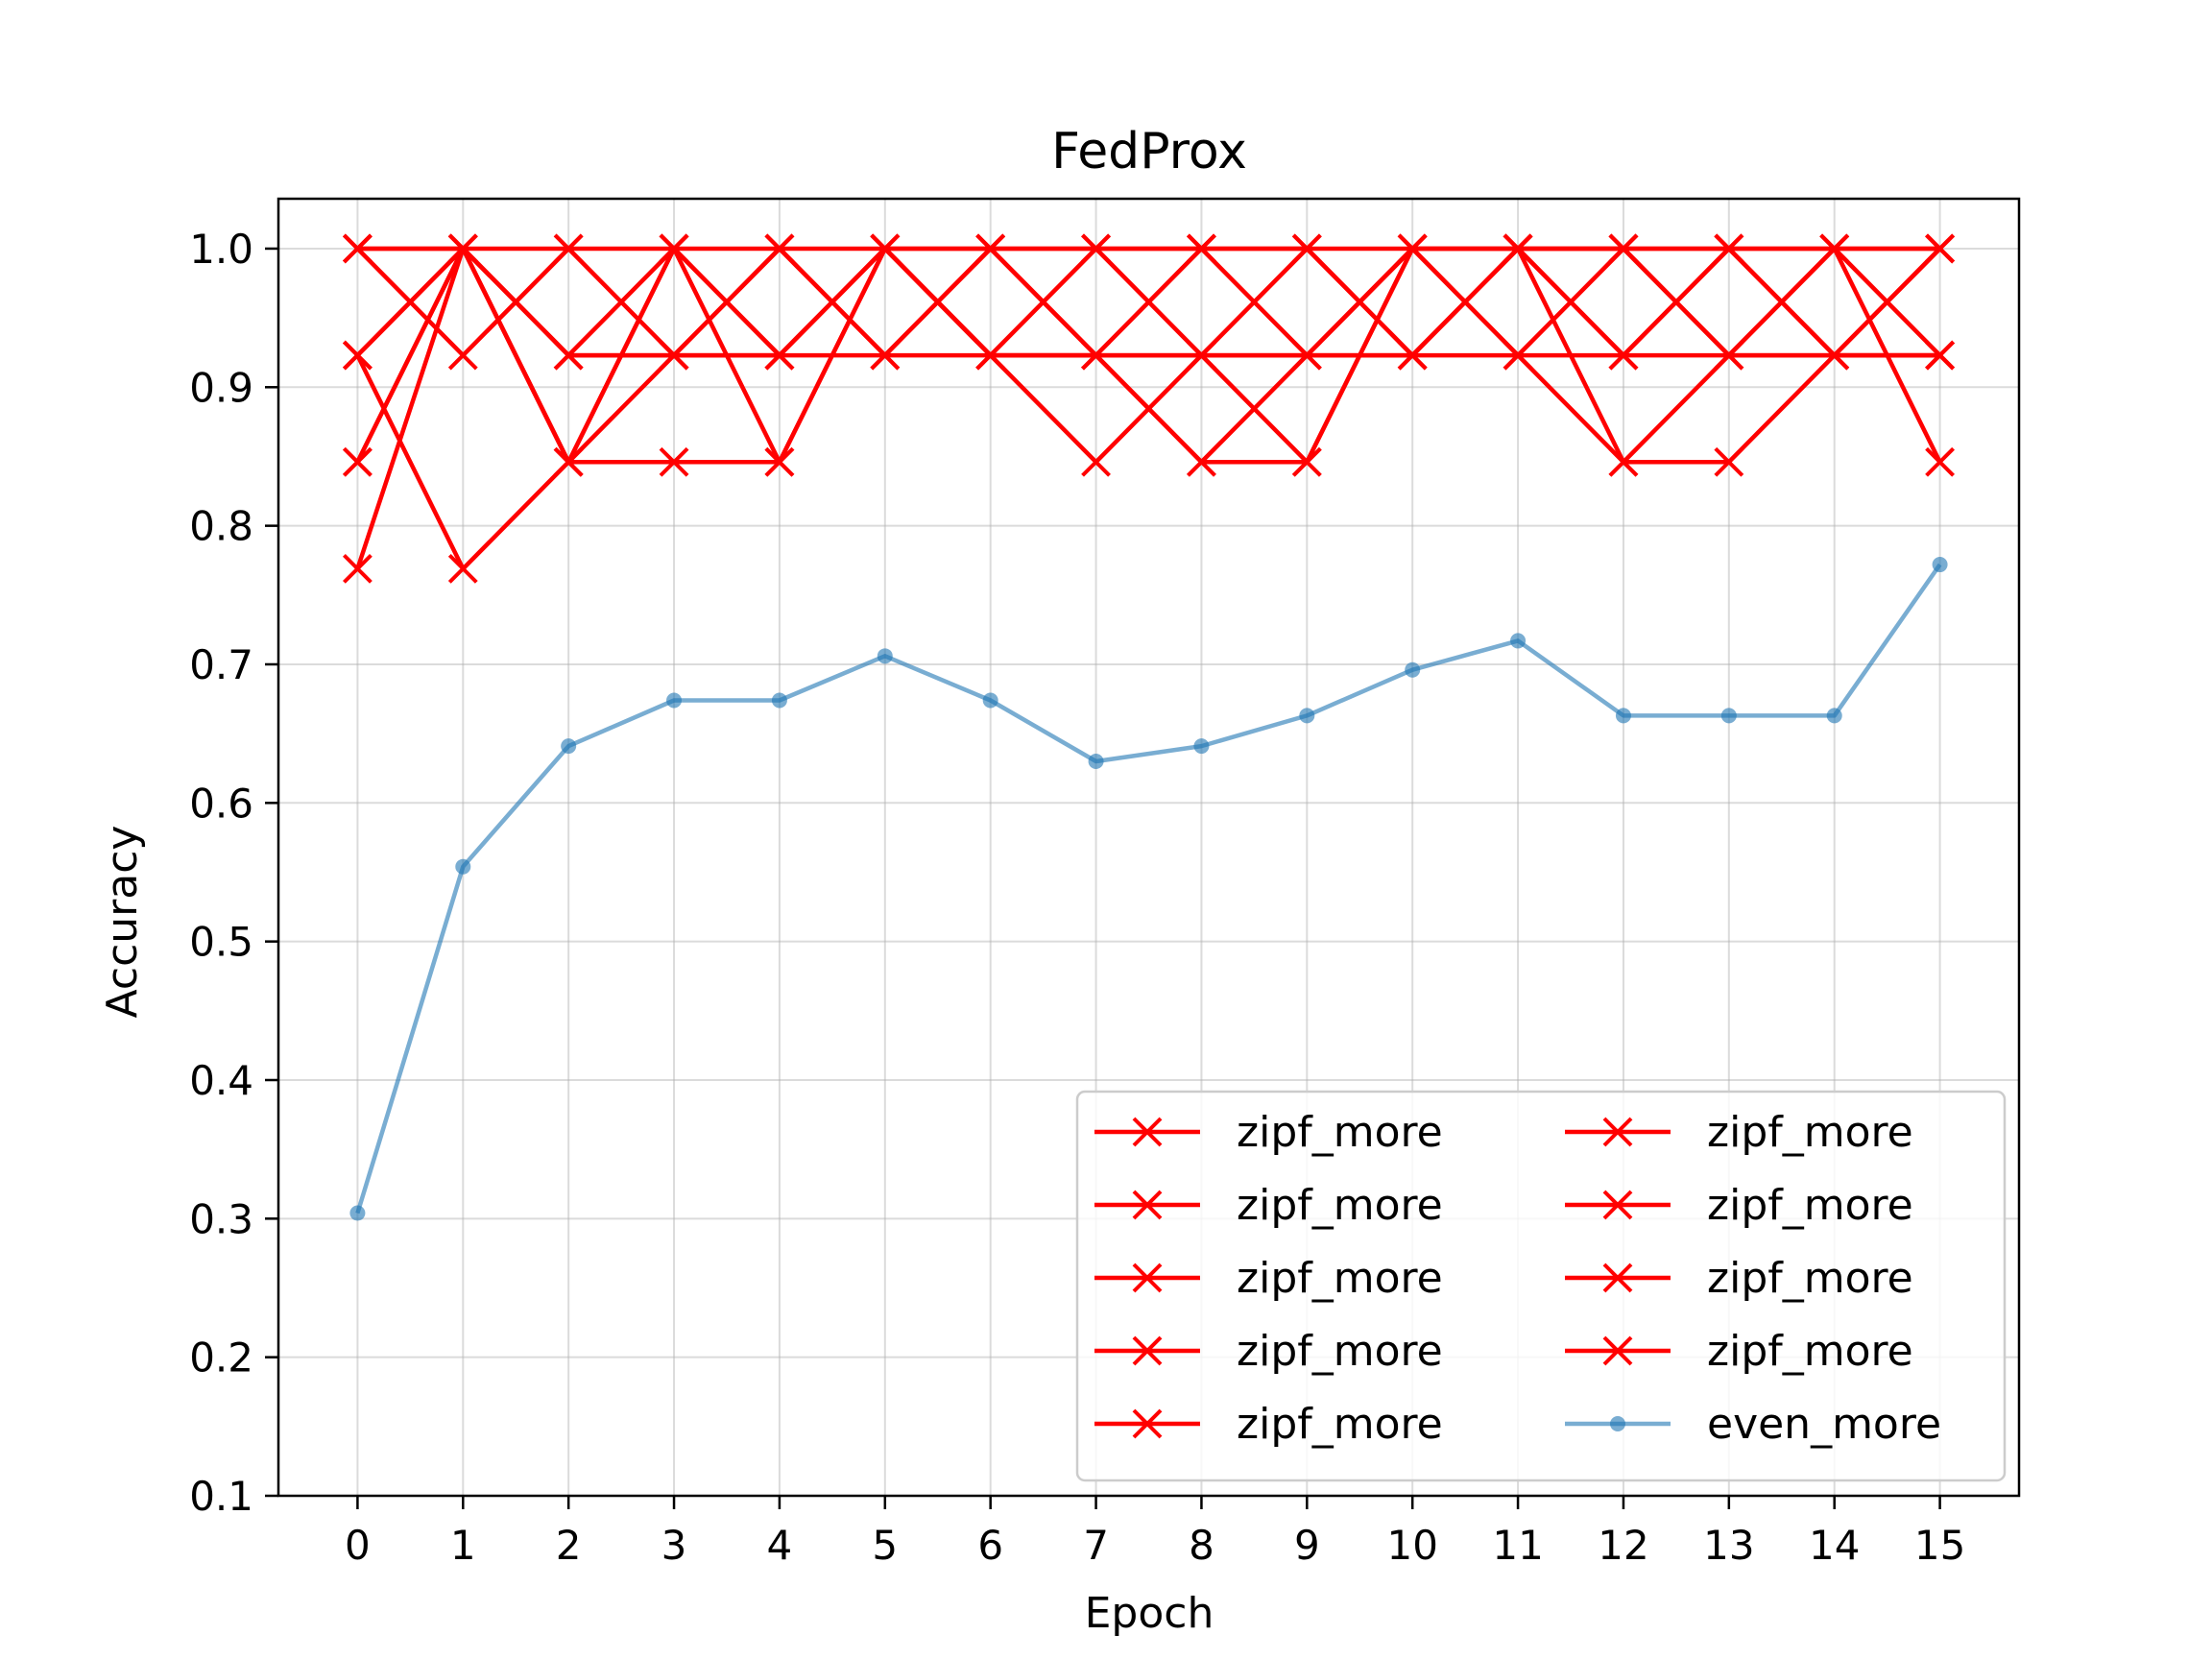 This screenshot has width=2212, height=1659. Describe the element at coordinates (990, 1546) in the screenshot. I see `x-tick-label: 6` at that location.